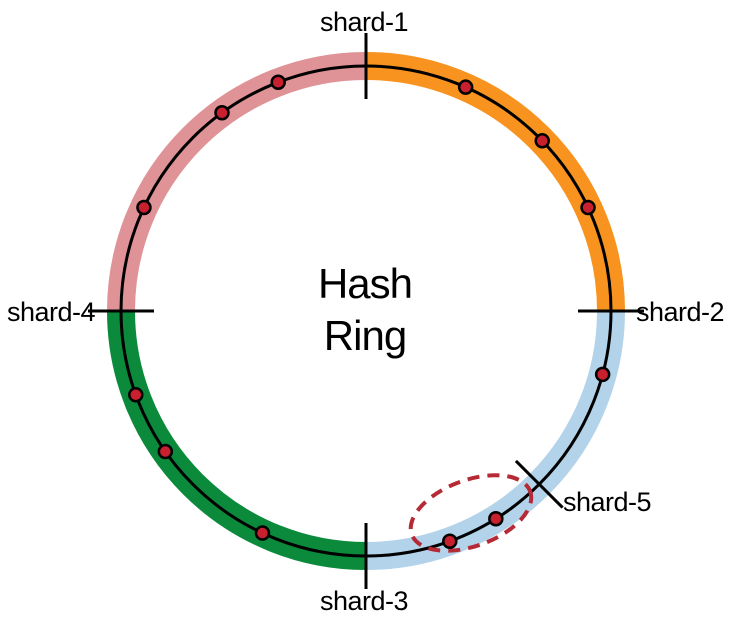 Image resolution: width=731 pixels, height=620 pixels. Describe the element at coordinates (51, 312) in the screenshot. I see `shard-4-label: shard-4` at that location.